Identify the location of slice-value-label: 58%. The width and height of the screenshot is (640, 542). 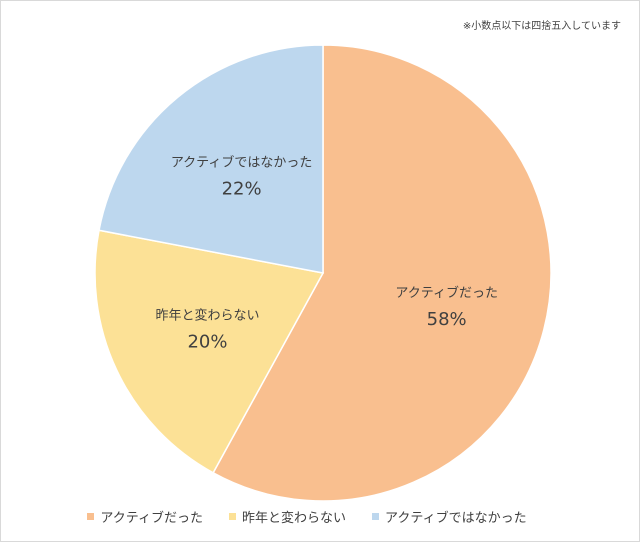
(447, 319).